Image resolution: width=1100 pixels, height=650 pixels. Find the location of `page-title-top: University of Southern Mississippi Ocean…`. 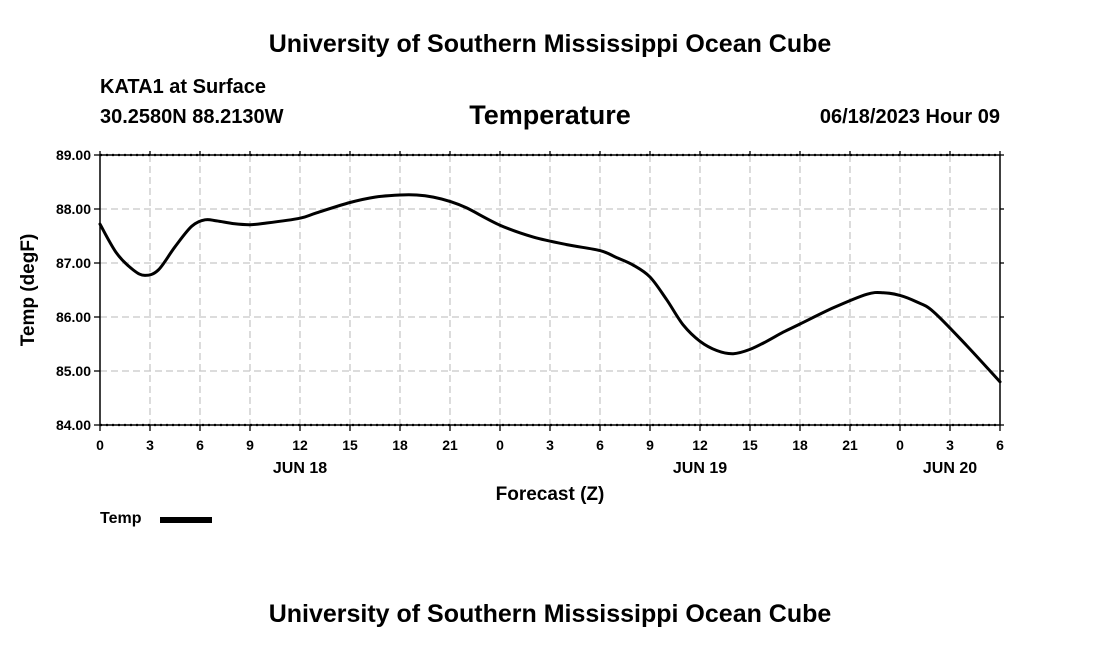

page-title-top: University of Southern Mississippi Ocean… is located at coordinates (550, 44).